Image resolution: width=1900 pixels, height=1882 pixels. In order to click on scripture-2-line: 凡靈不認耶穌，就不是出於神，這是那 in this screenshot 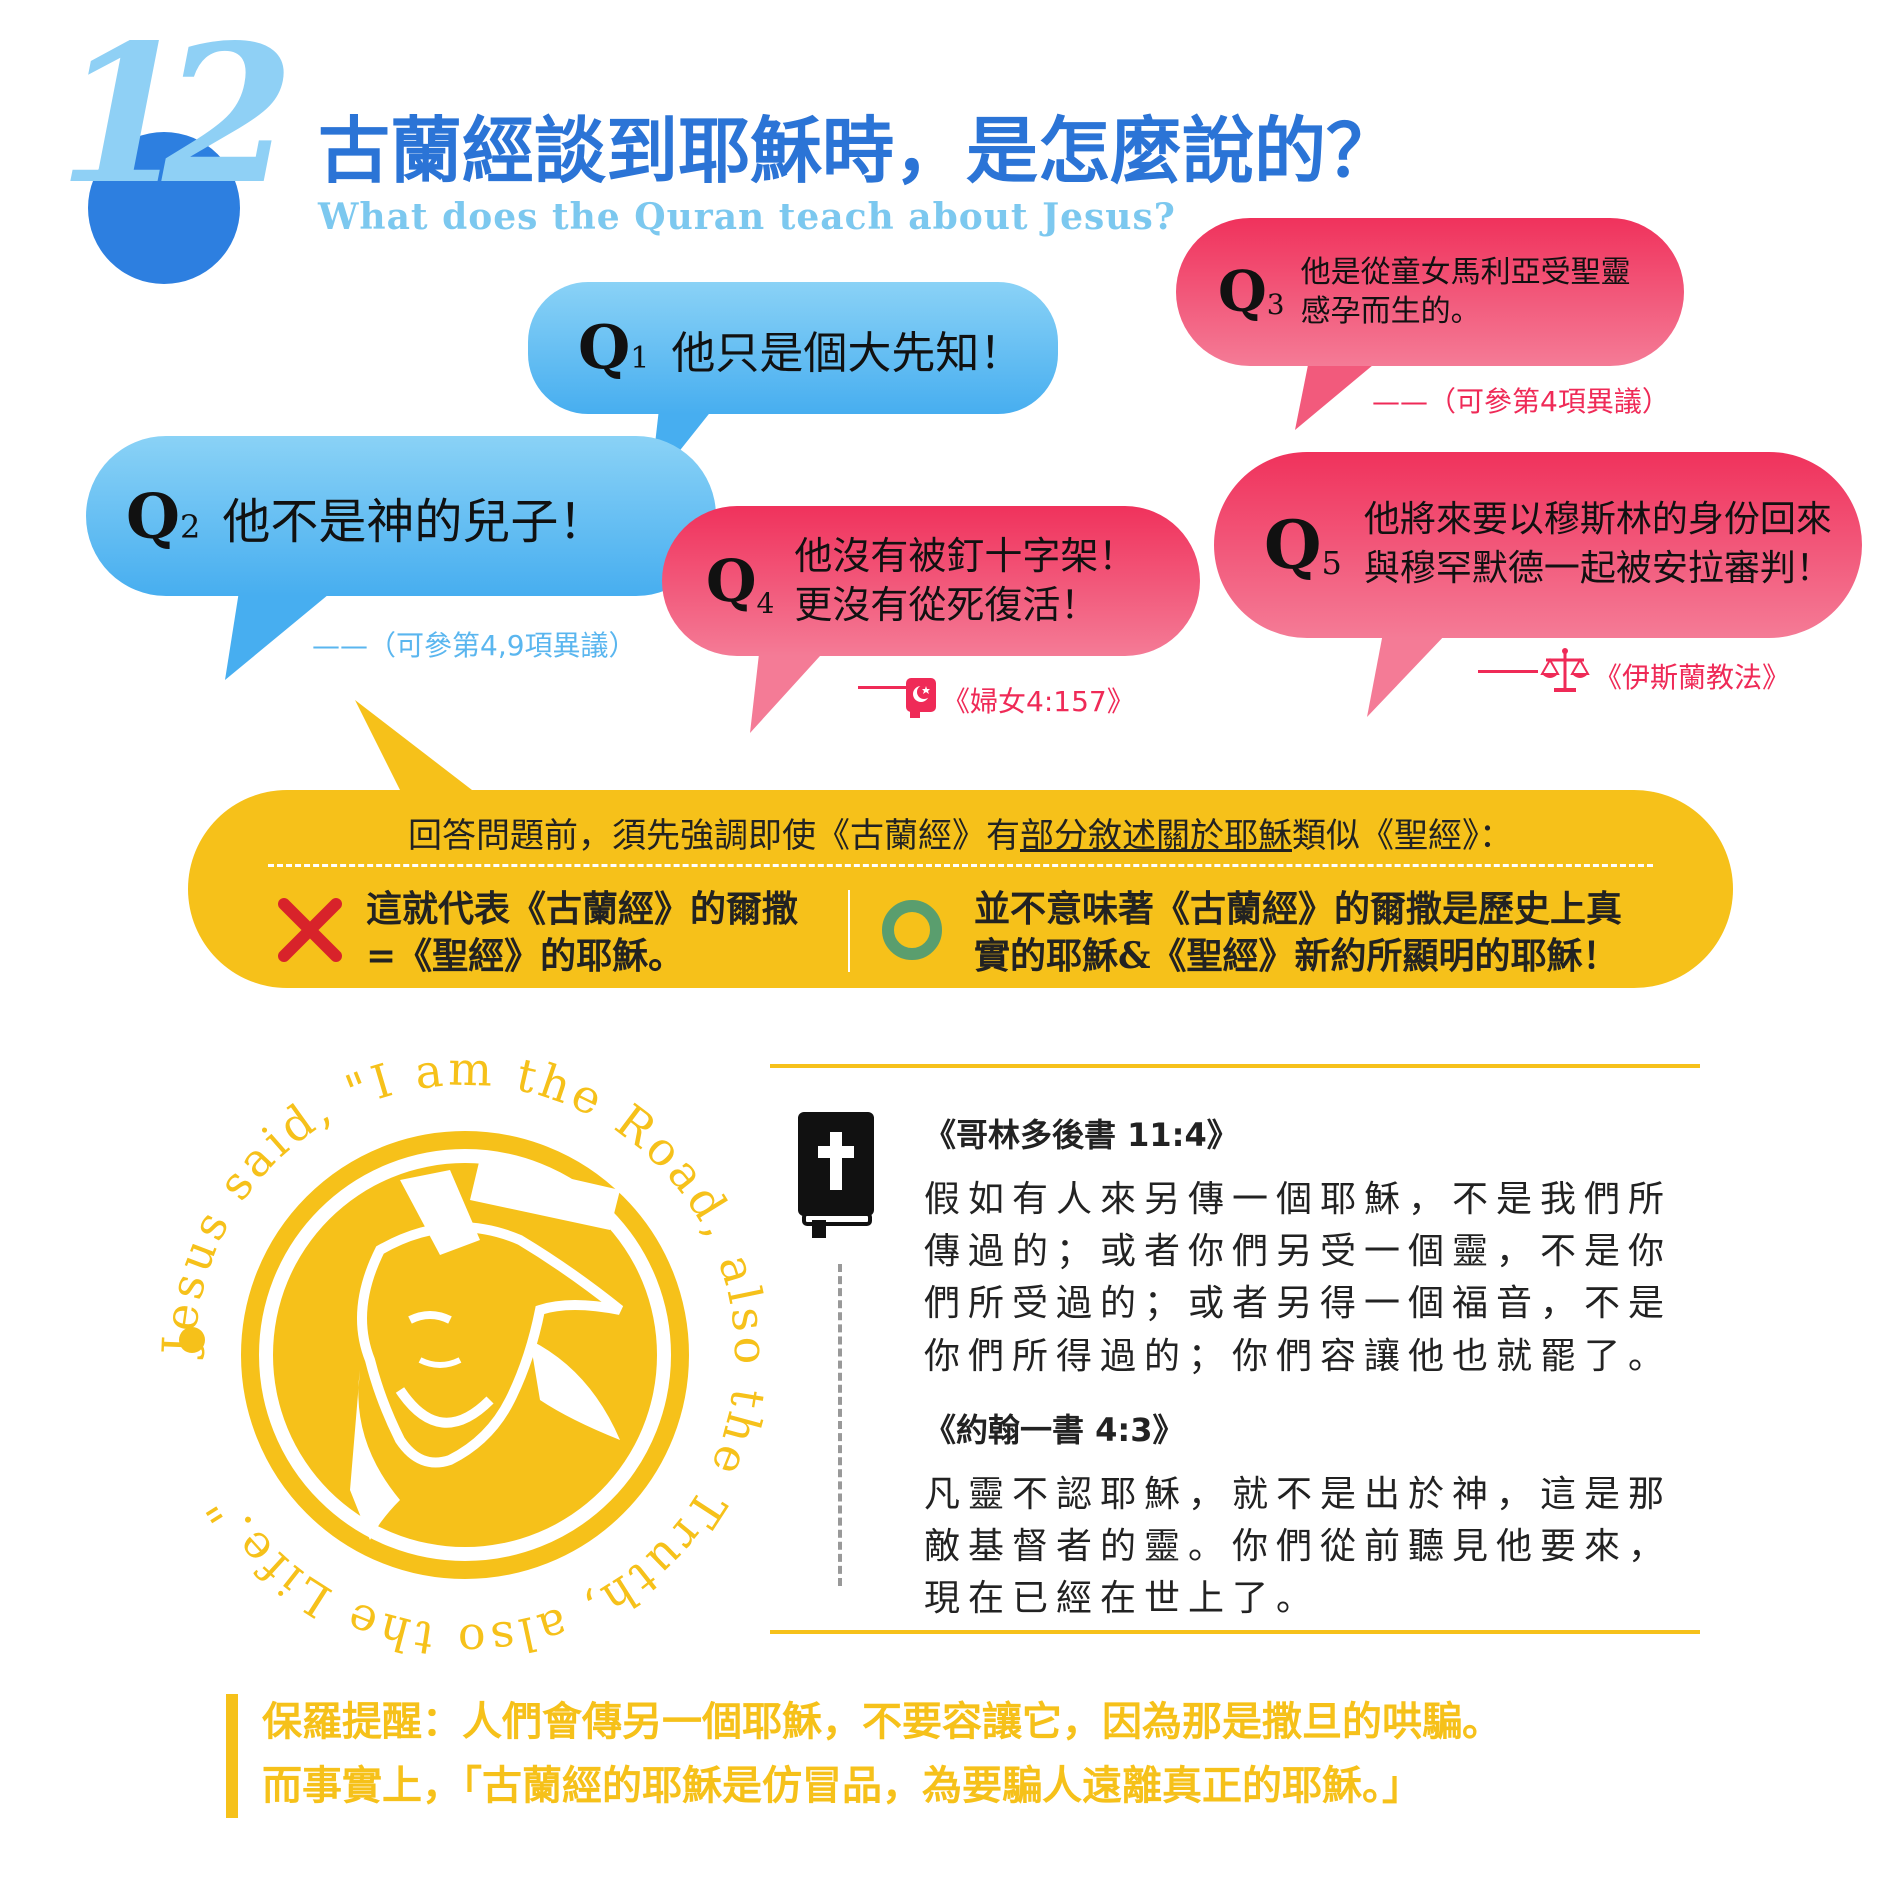, I will do `click(1298, 1494)`.